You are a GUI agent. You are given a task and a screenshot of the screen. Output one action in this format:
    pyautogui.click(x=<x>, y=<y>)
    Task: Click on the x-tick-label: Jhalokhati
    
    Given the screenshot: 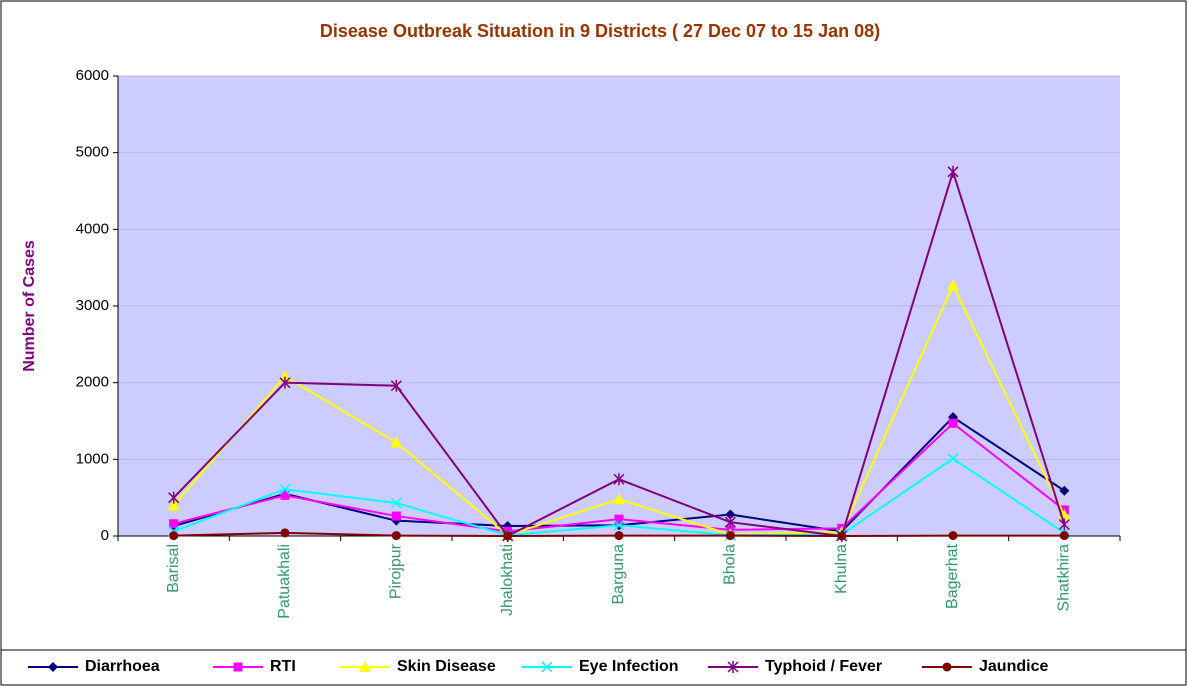 What is the action you would take?
    pyautogui.click(x=507, y=580)
    